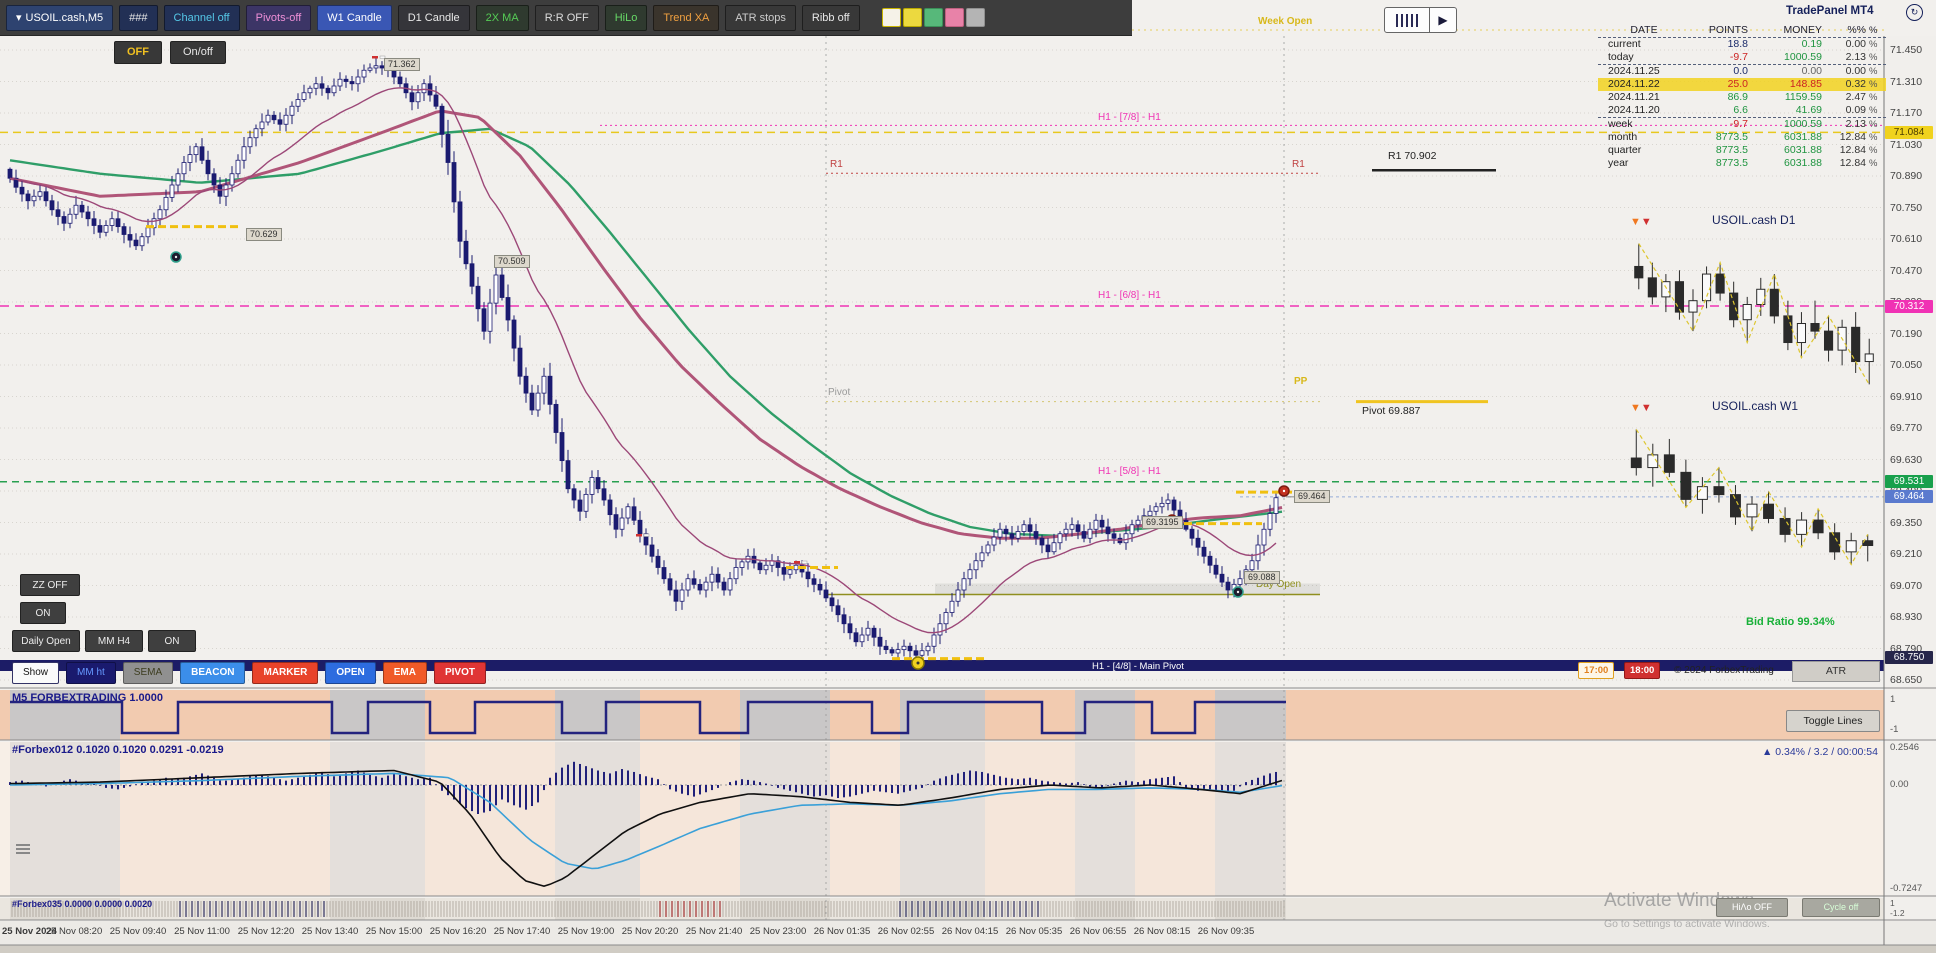 The height and width of the screenshot is (953, 1936). What do you see at coordinates (114, 641) in the screenshot?
I see `mm-h4-button: MM H4` at bounding box center [114, 641].